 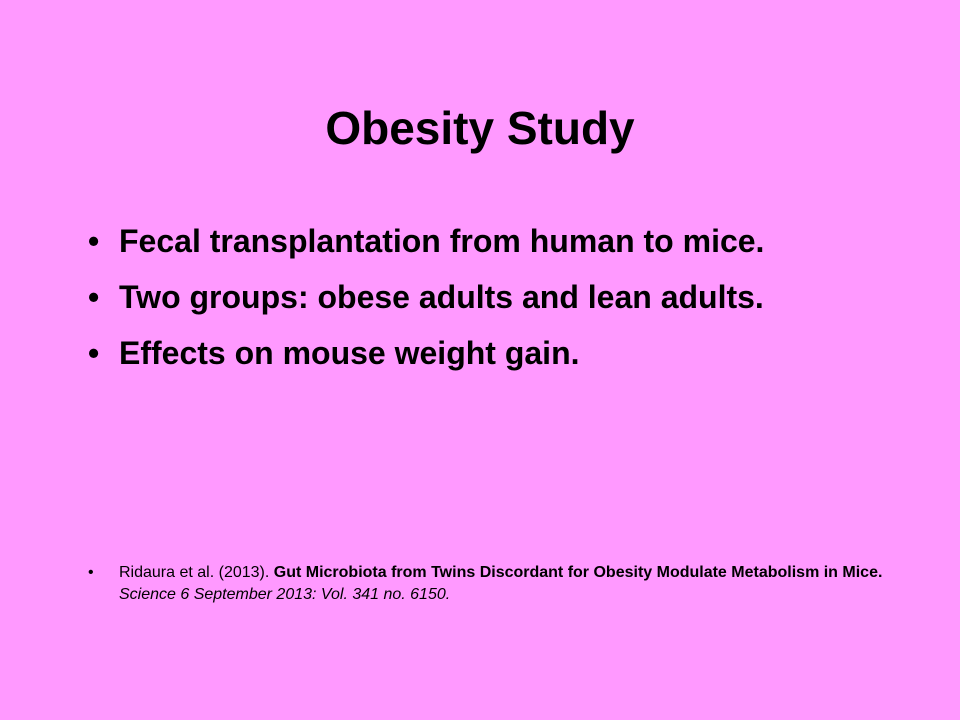 What do you see at coordinates (194, 572) in the screenshot?
I see `reference-authors: Ridaura et al. (2013).` at bounding box center [194, 572].